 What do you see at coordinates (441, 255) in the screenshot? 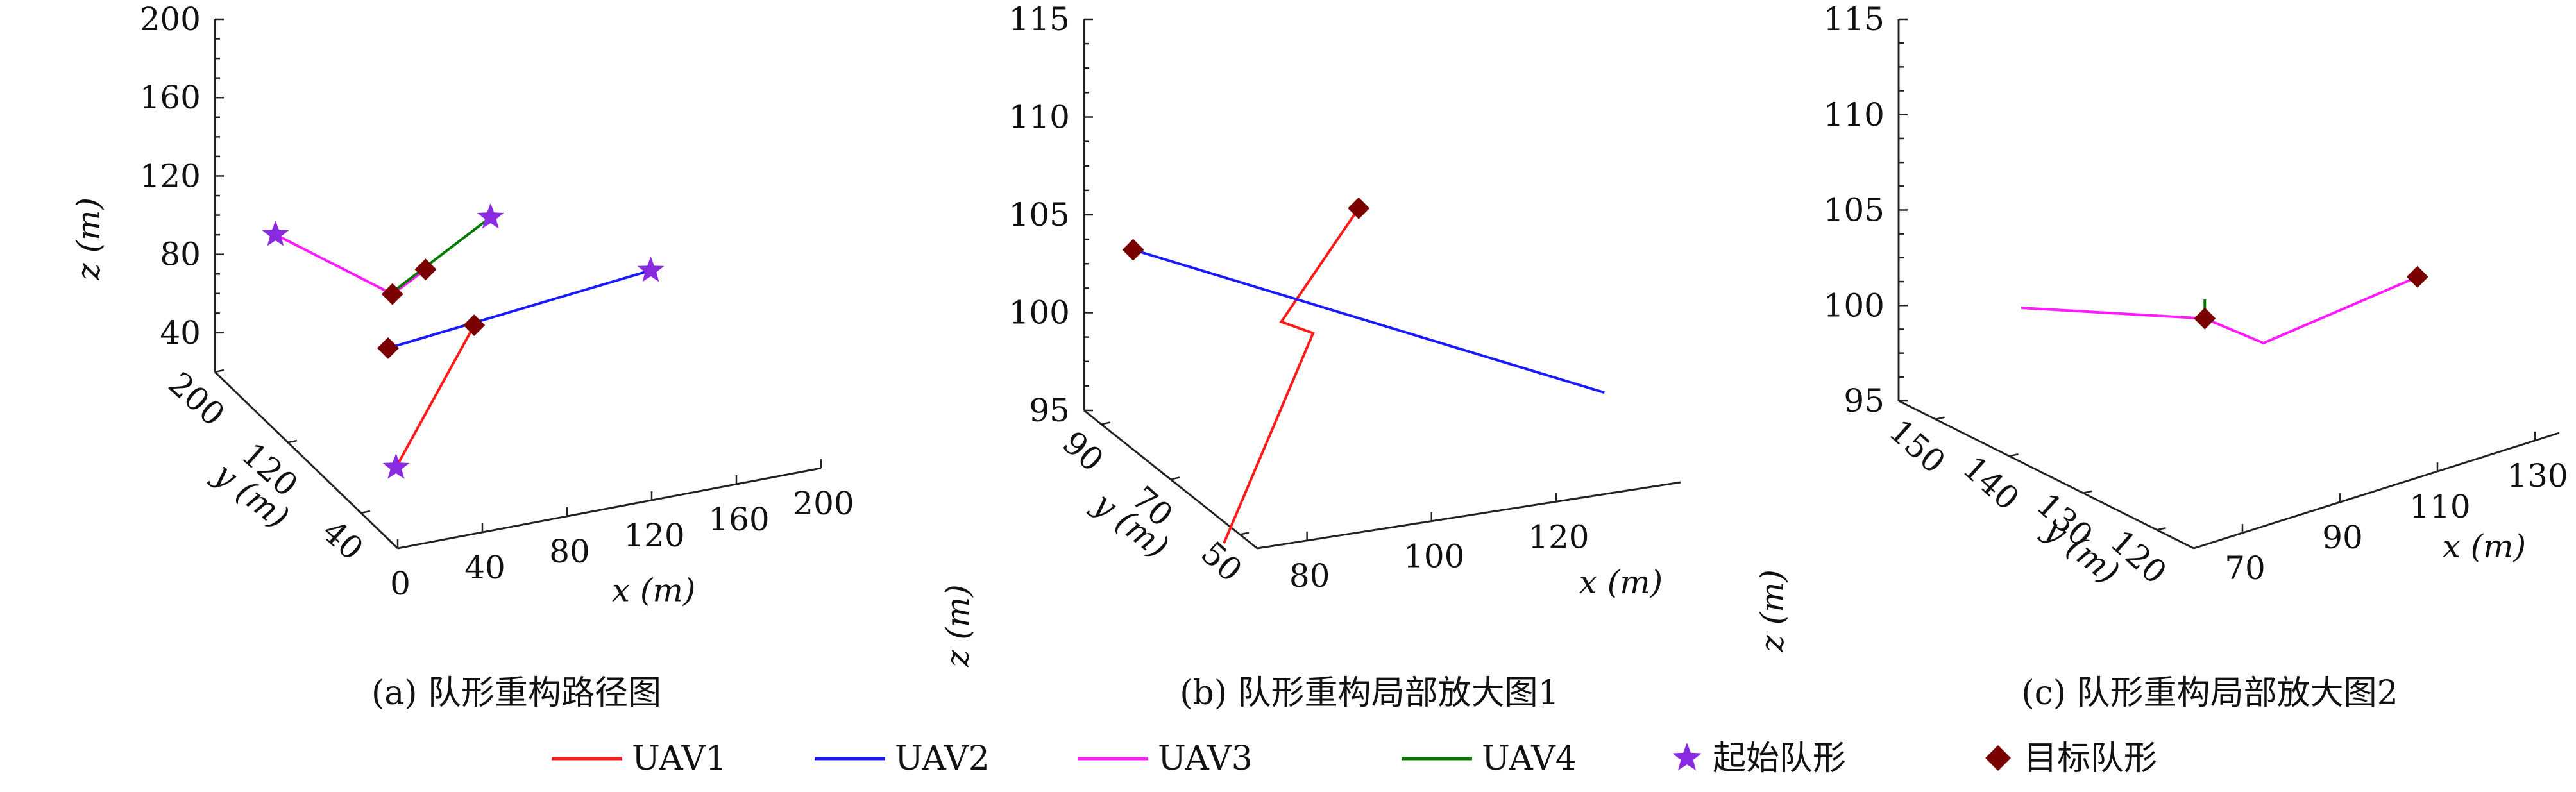
I see `series-line-uav4` at bounding box center [441, 255].